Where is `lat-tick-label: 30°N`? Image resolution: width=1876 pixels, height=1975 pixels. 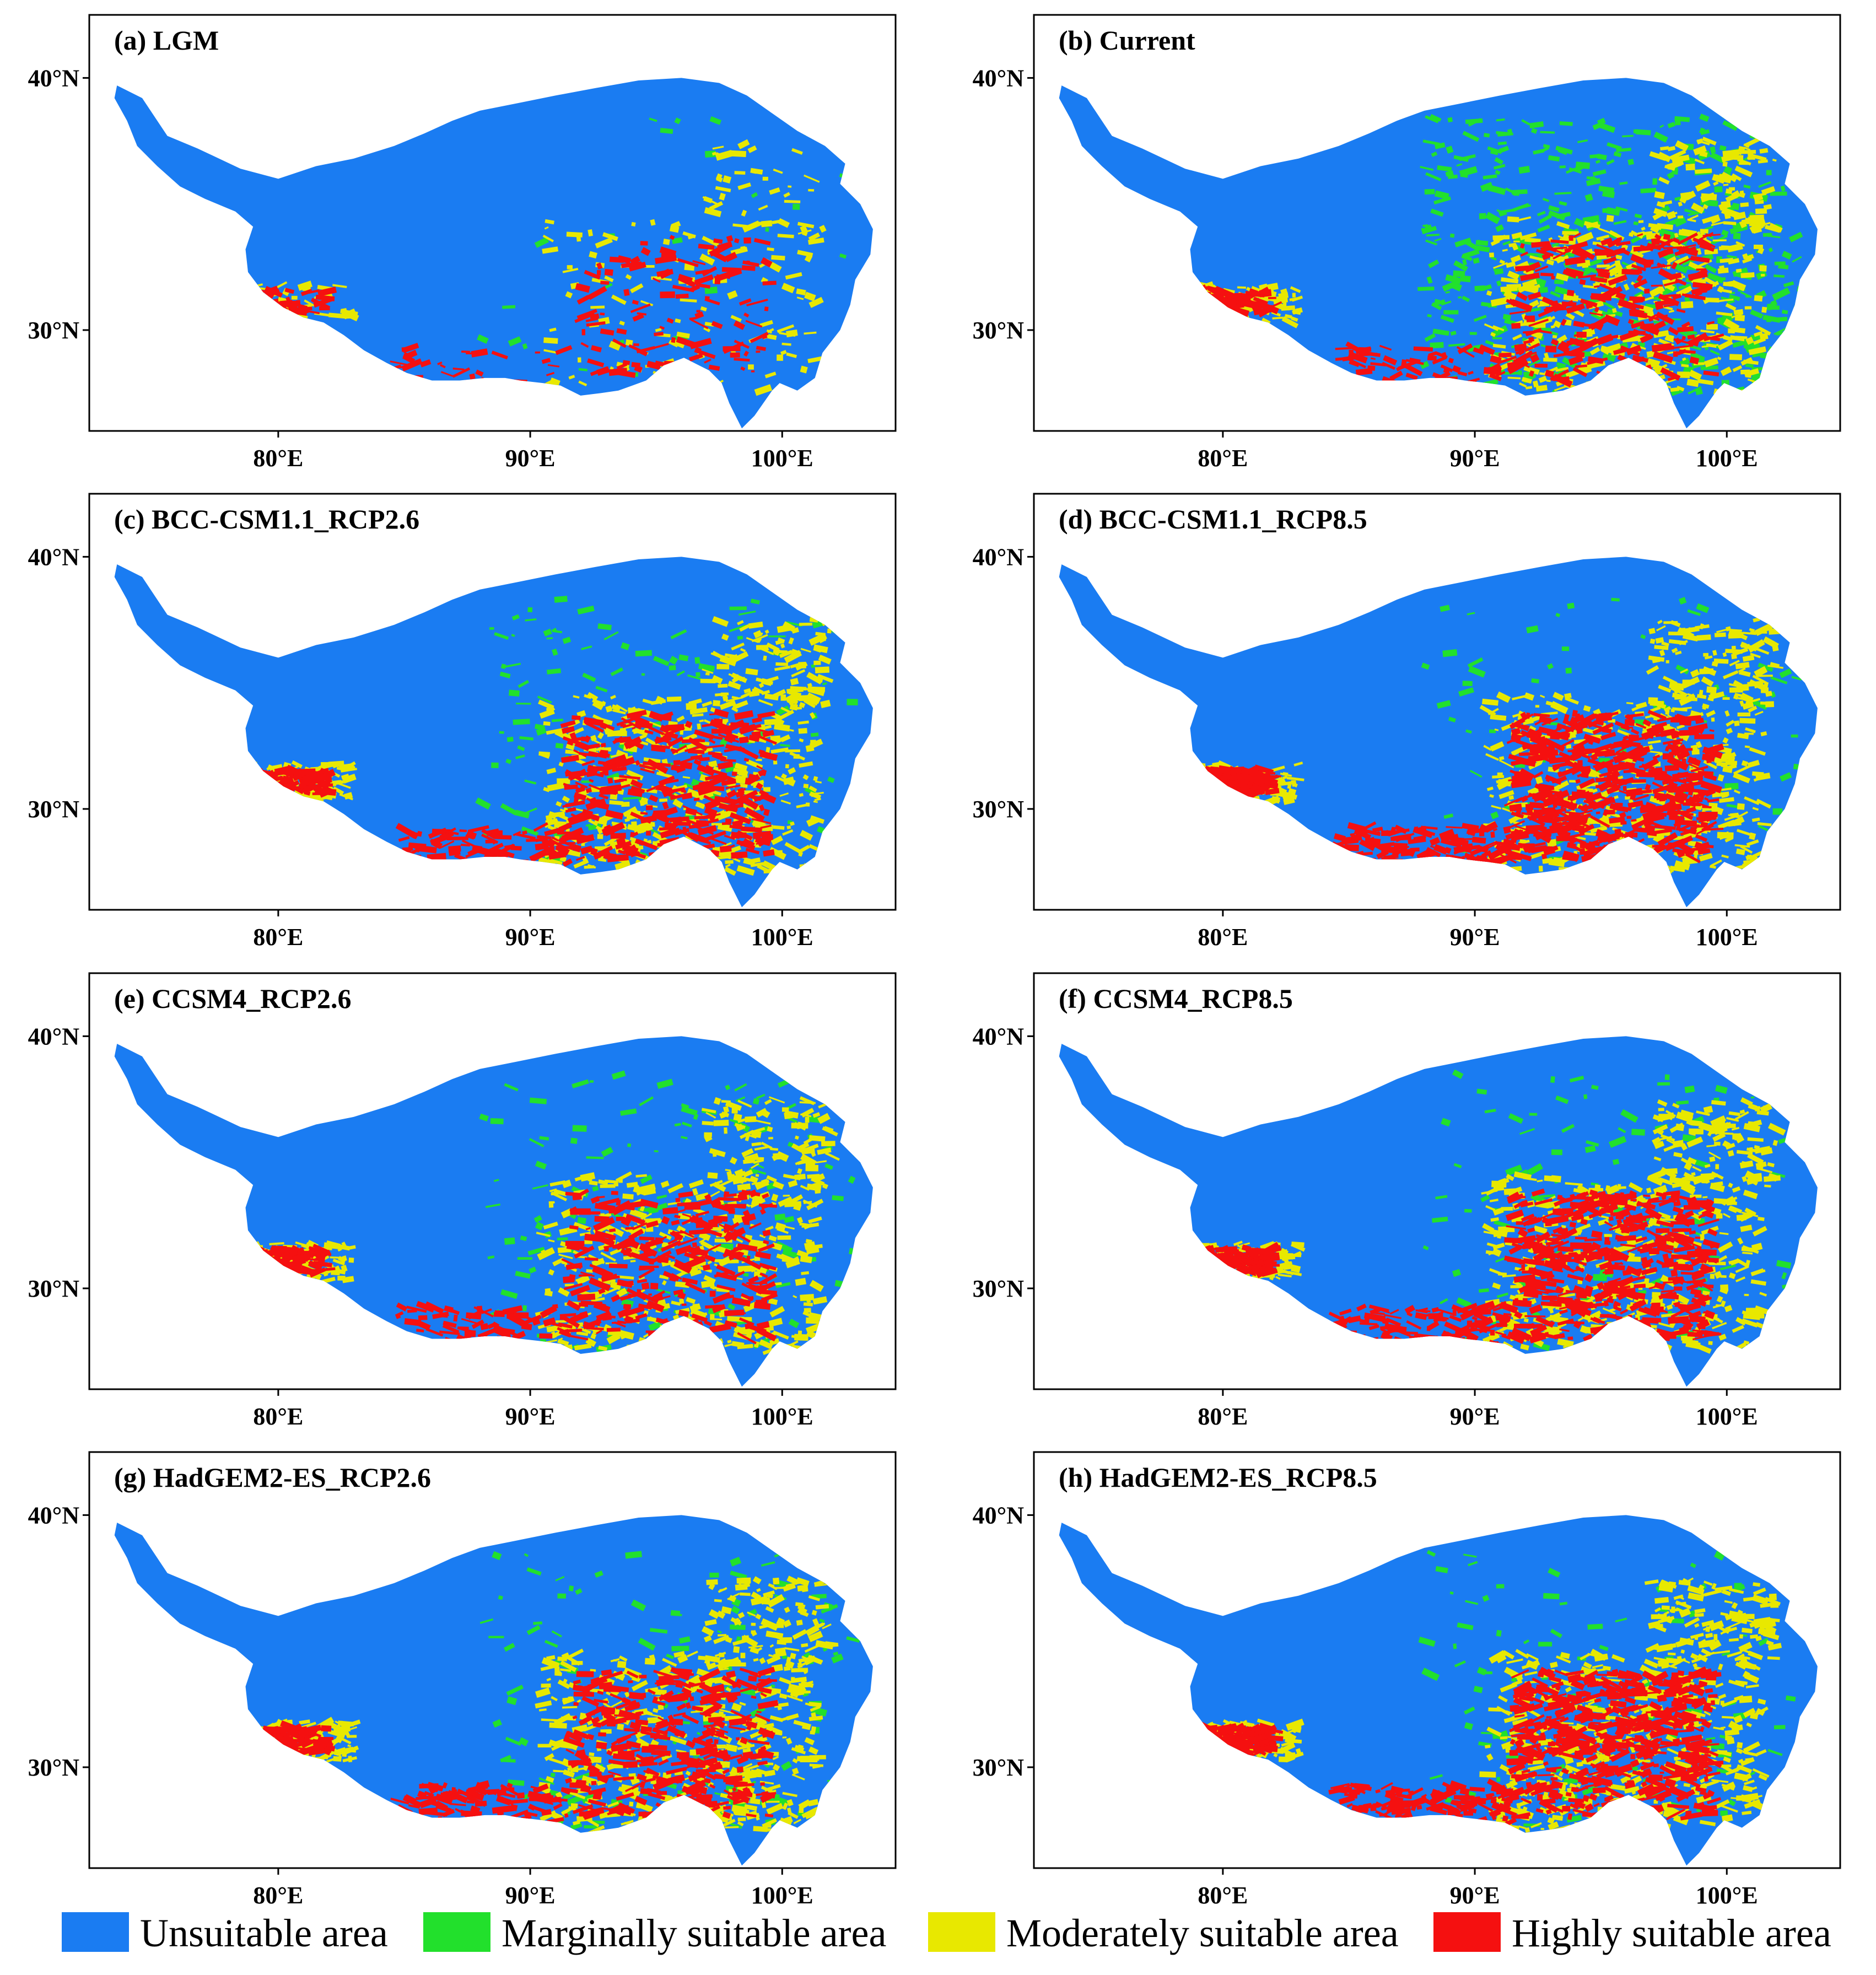 lat-tick-label: 30°N is located at coordinates (54, 810).